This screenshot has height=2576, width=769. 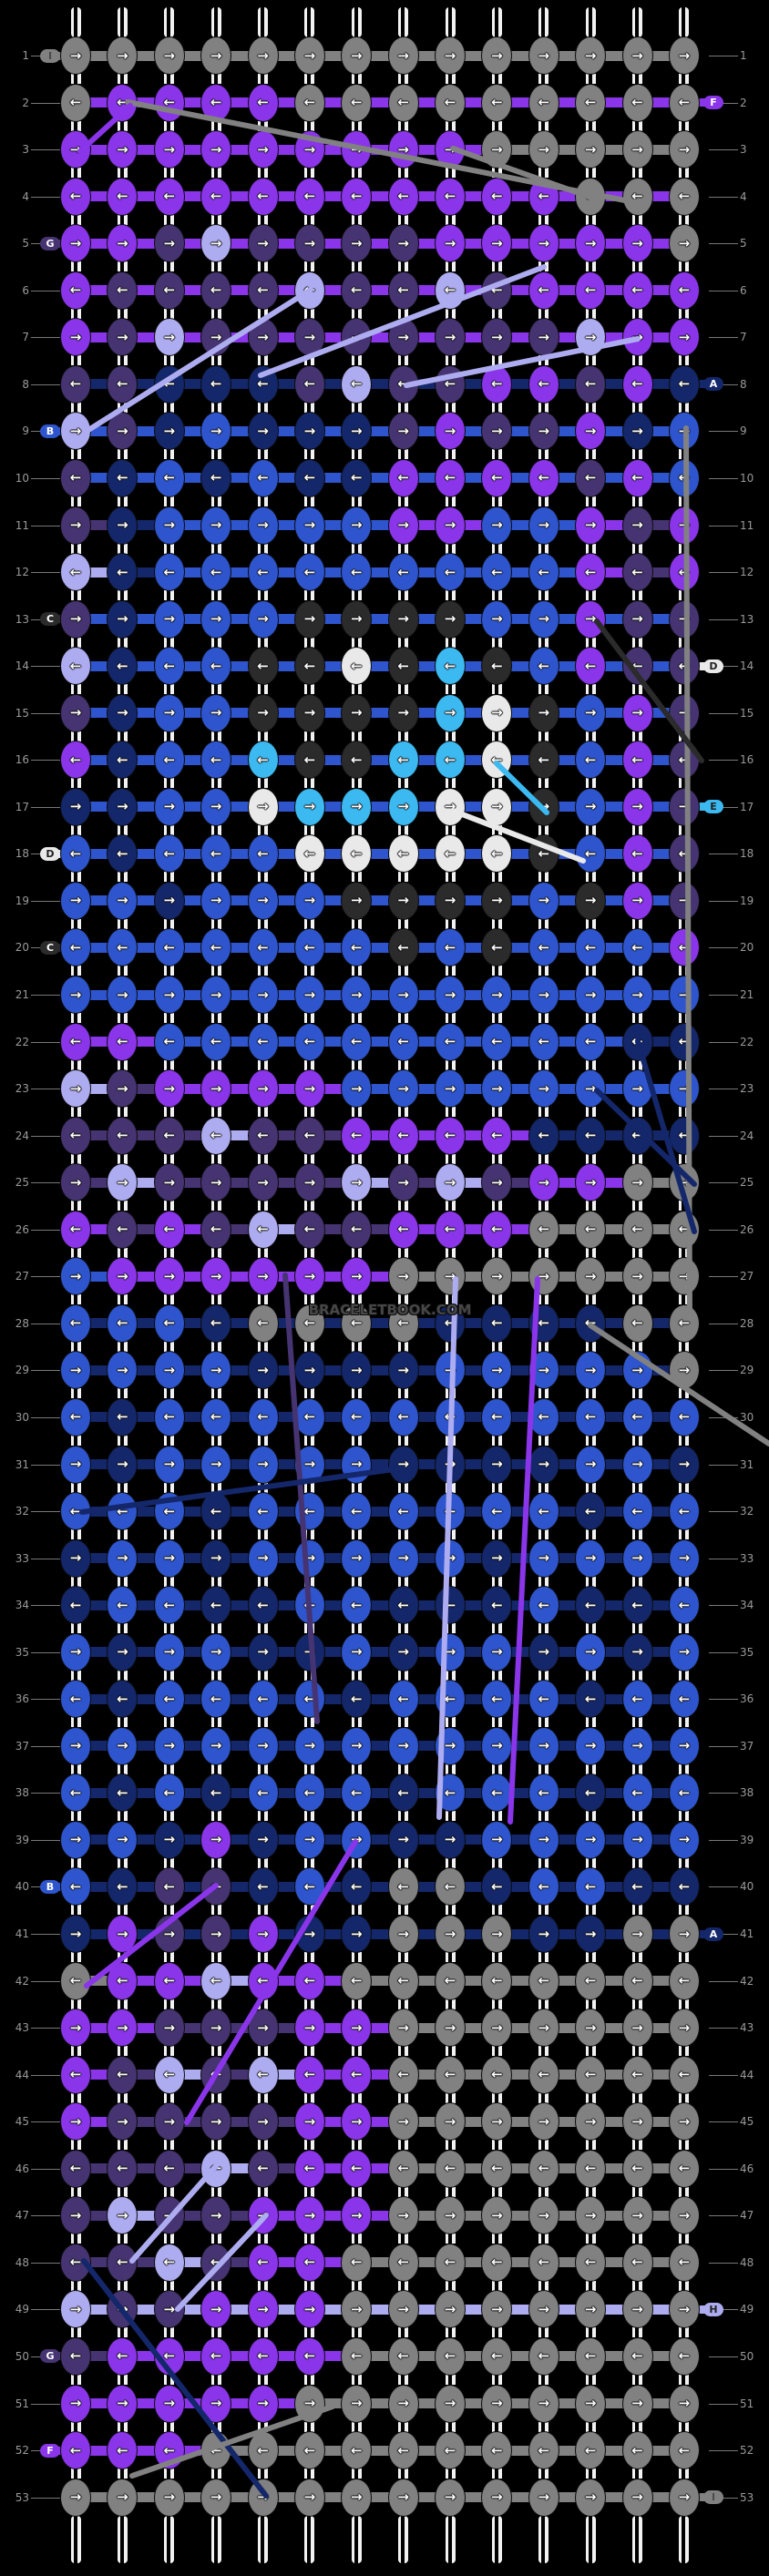 I want to click on row-number-left: 21, so click(x=22, y=994).